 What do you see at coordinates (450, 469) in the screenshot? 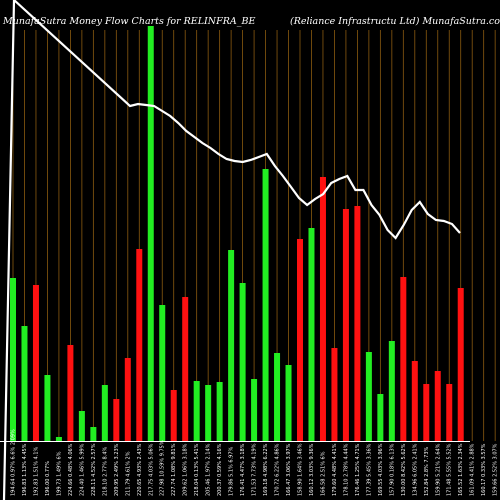
I see `x-tick-label: 171.48 5.55% 5.52%` at bounding box center [450, 469].